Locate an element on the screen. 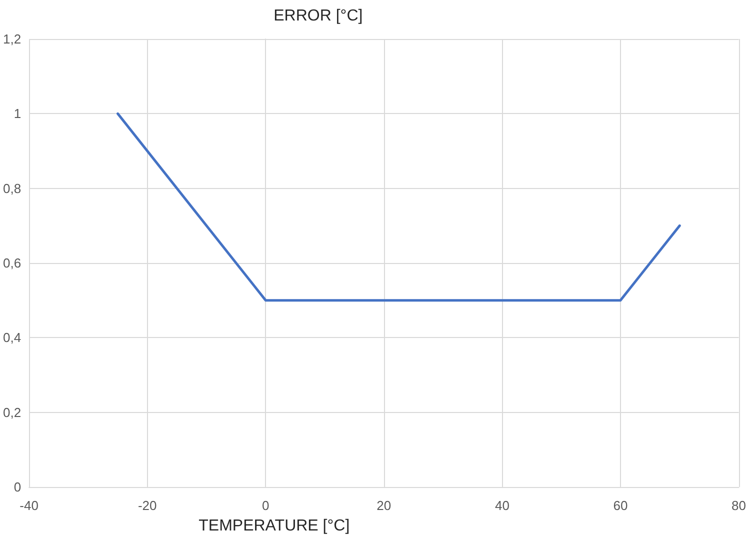 The image size is (749, 541). y-tick-label: 0,2 is located at coordinates (12, 412).